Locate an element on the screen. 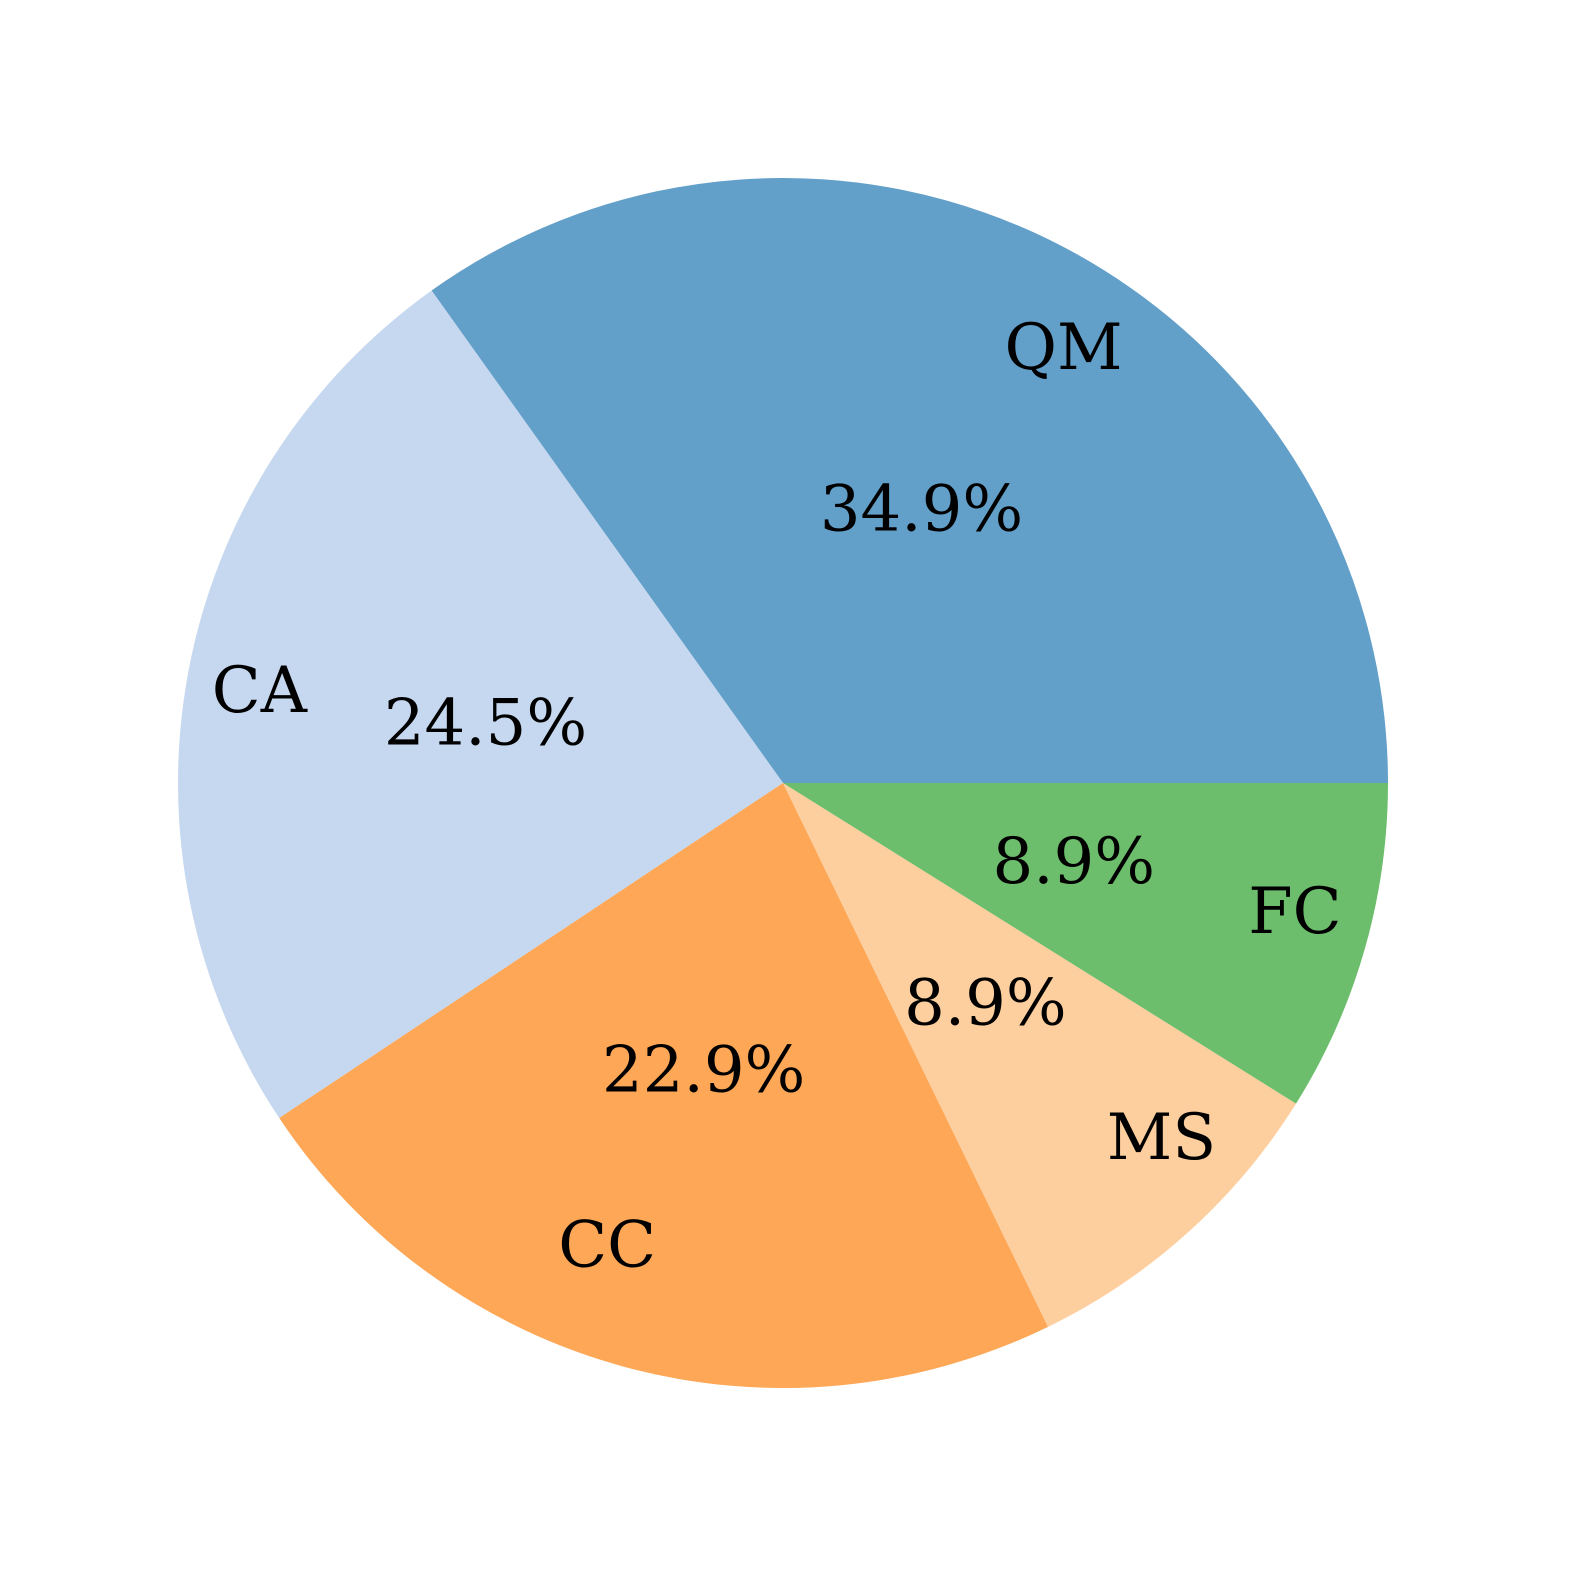  slice-label: CC is located at coordinates (607, 1246).